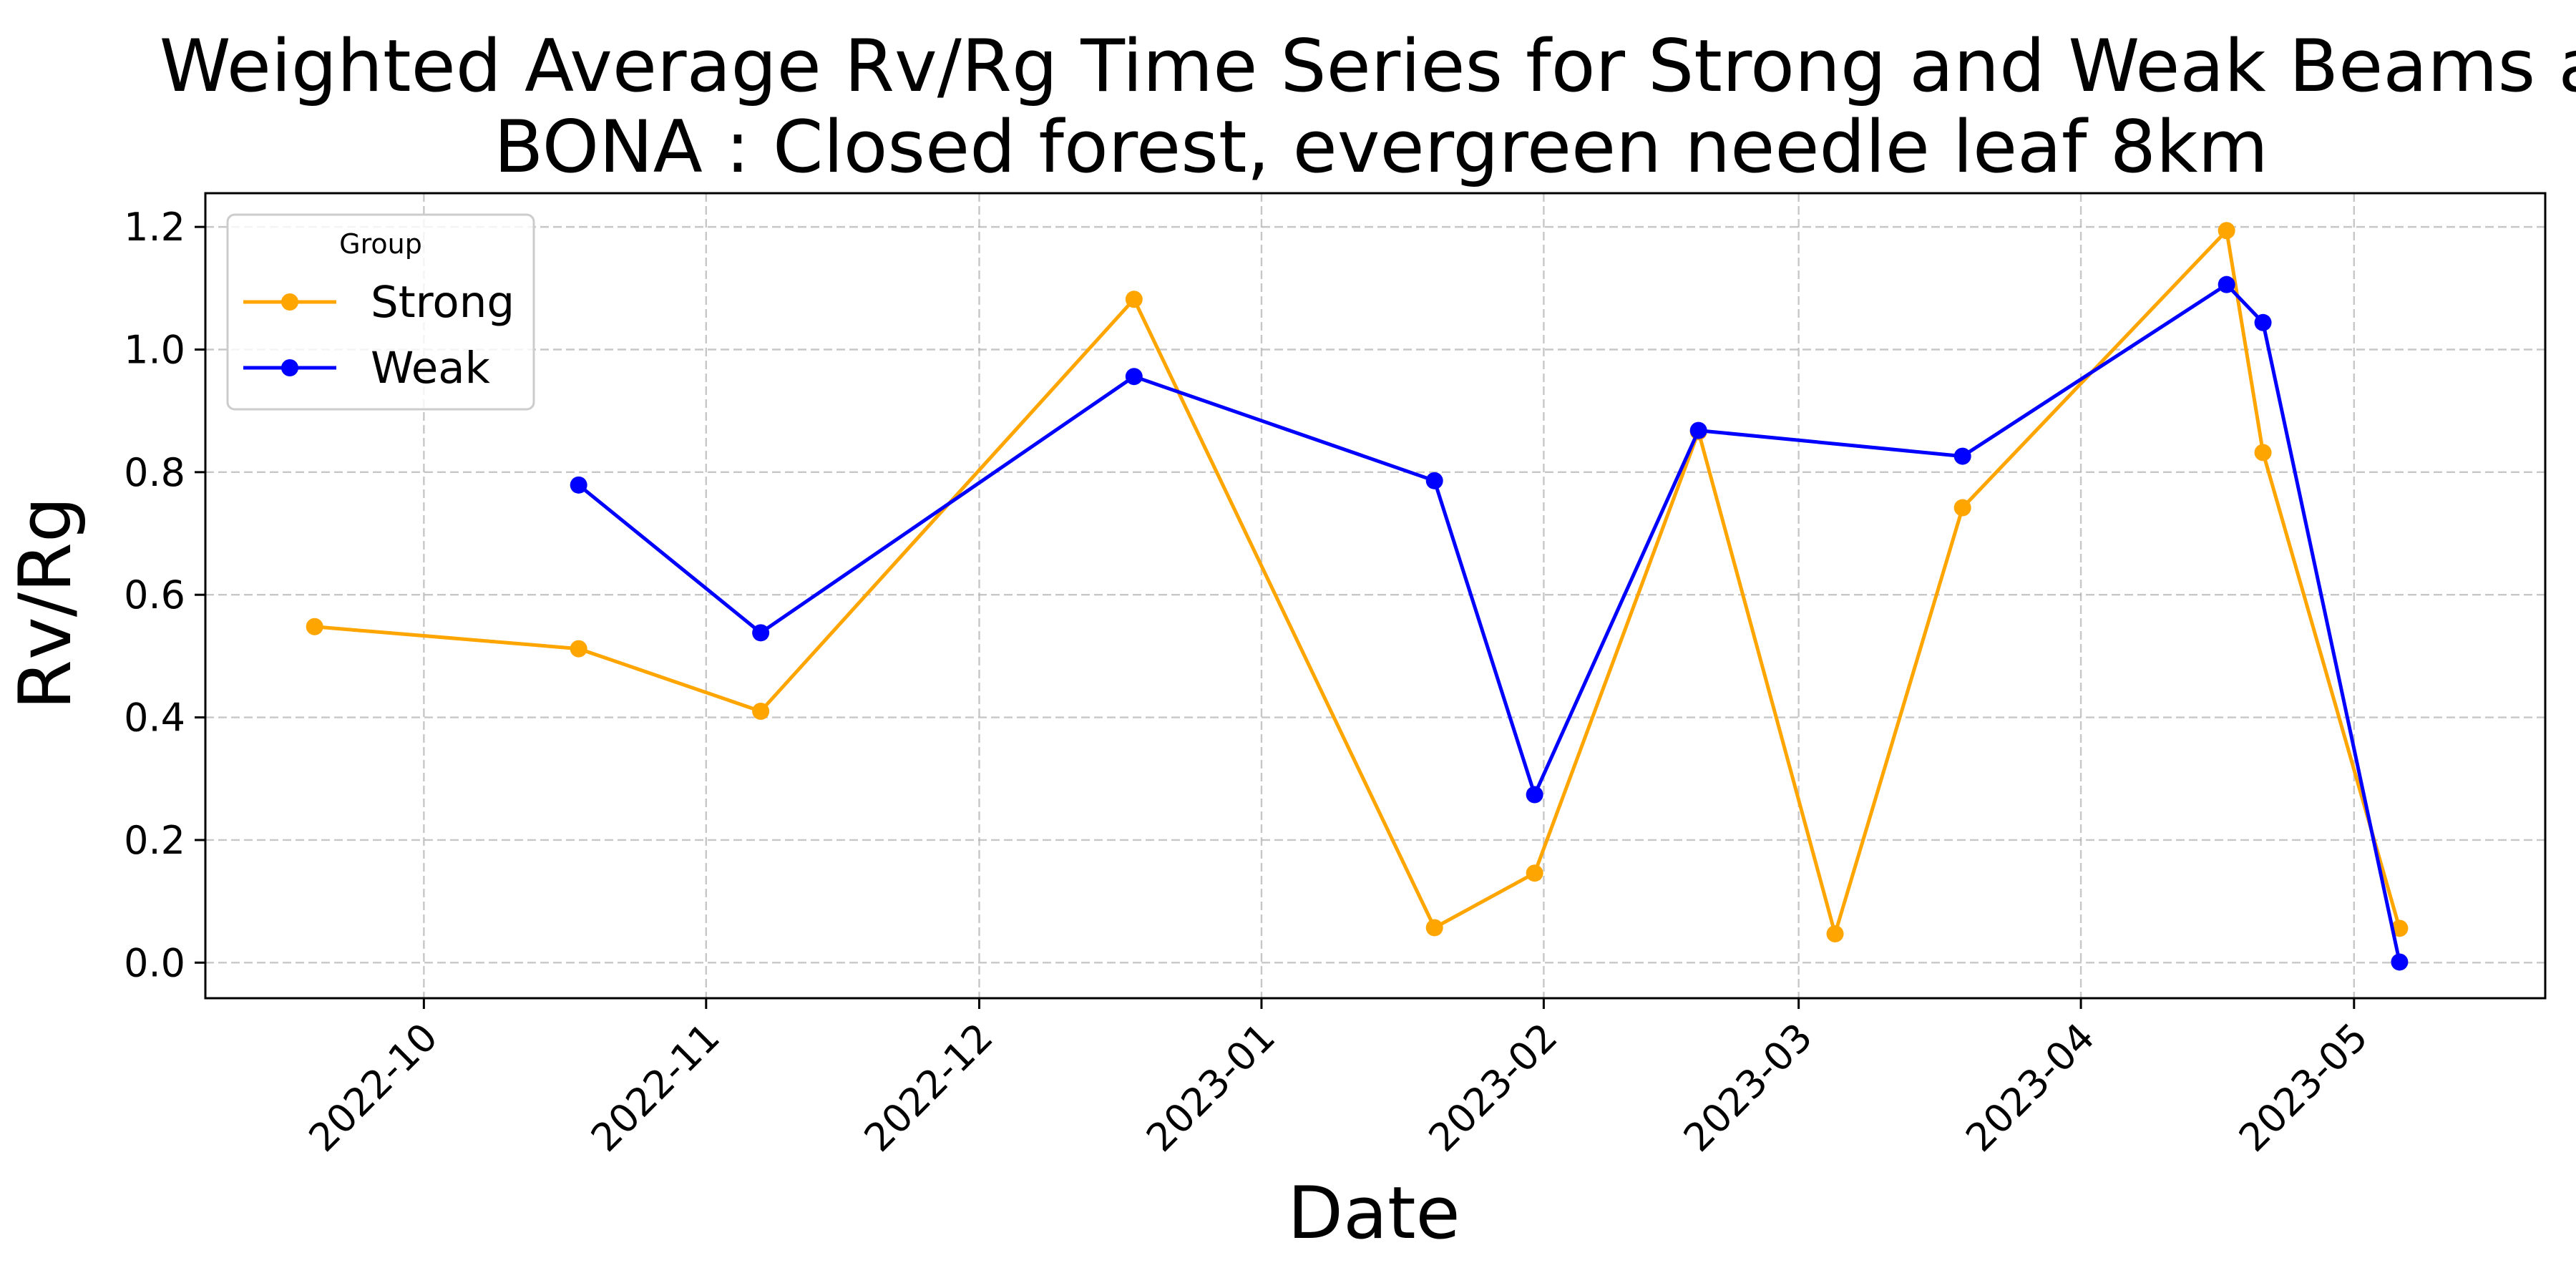 The image size is (2576, 1288). I want to click on legend-entry-strong: Strong, so click(378, 302).